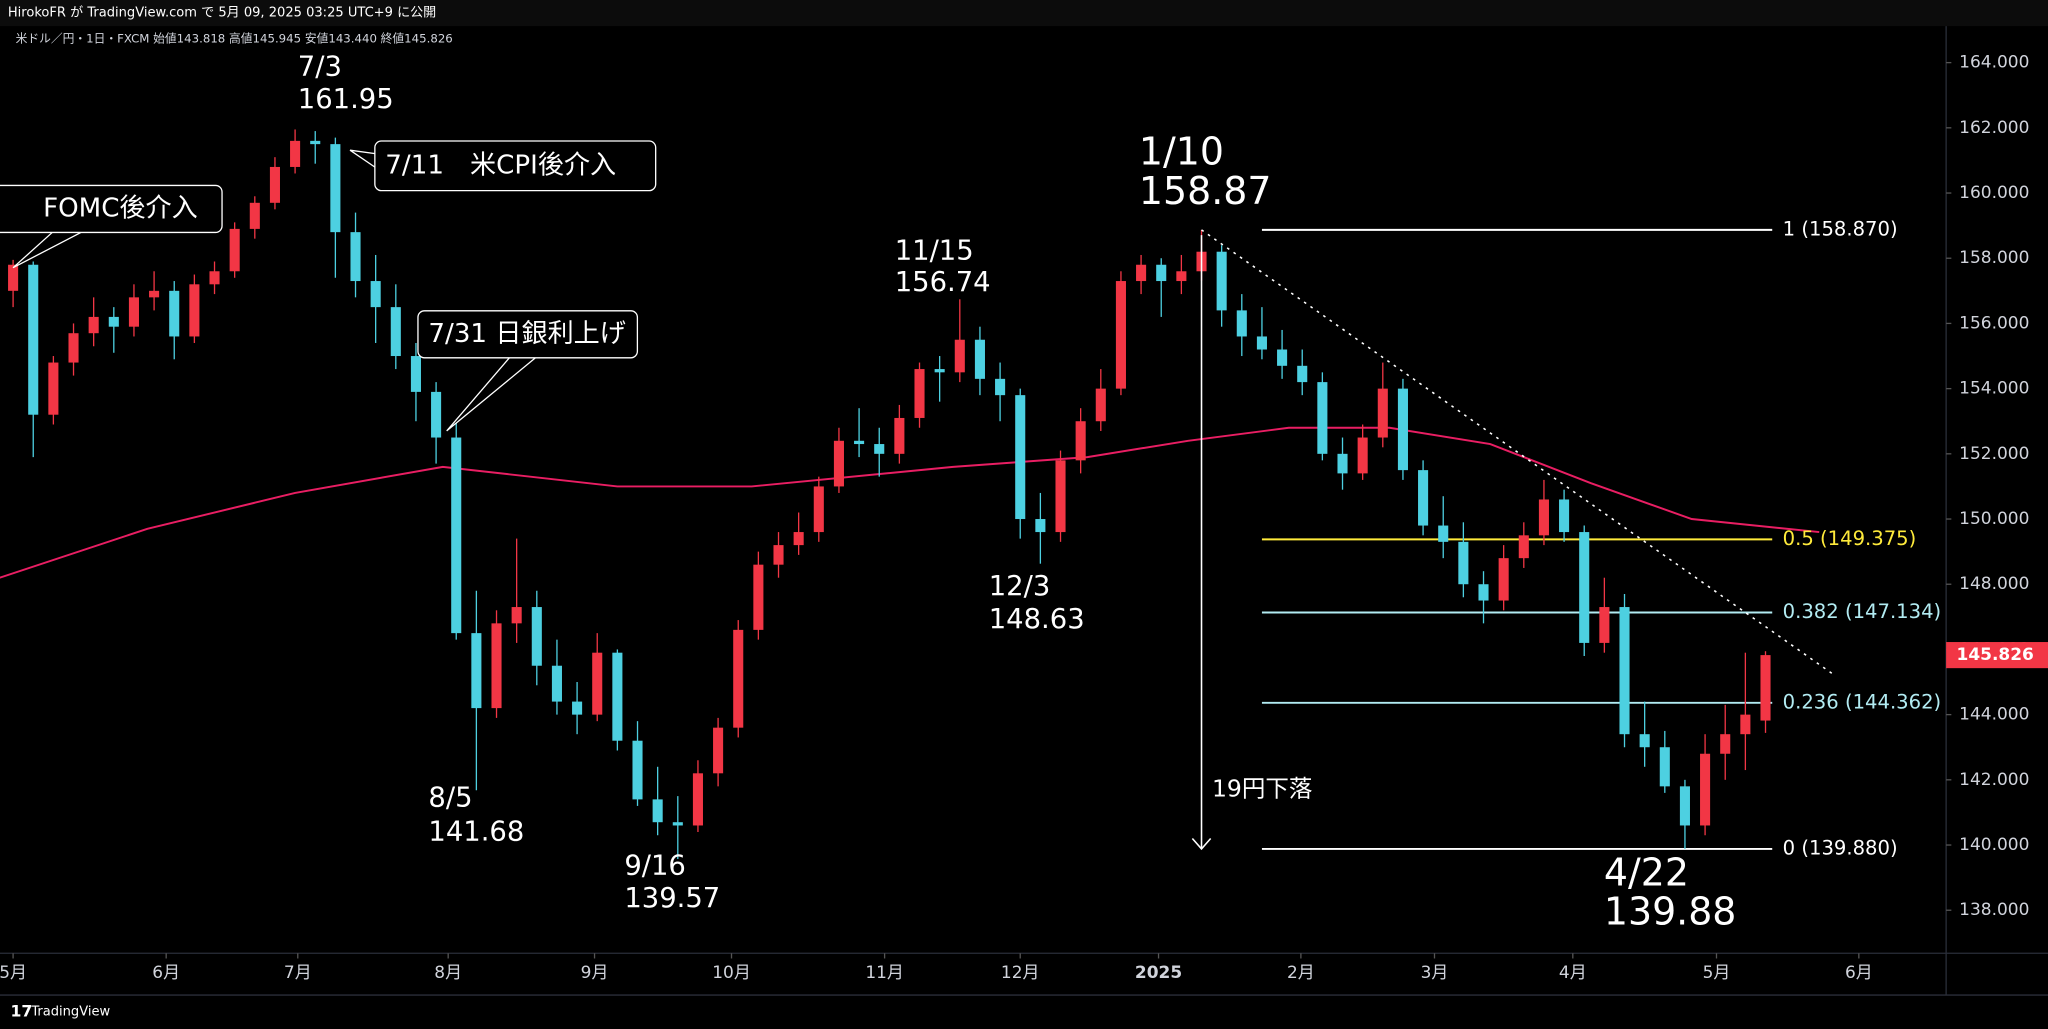 The width and height of the screenshot is (2048, 1029). I want to click on annotation-date: 1/10, so click(1181, 152).